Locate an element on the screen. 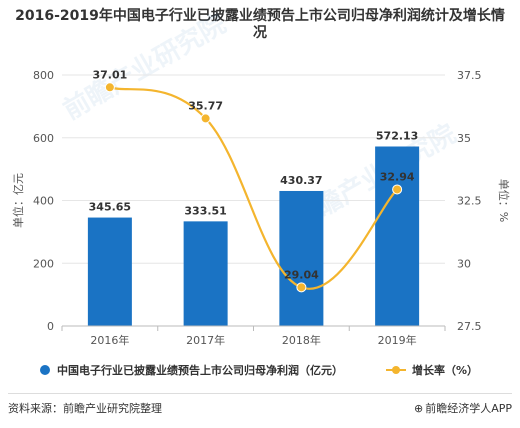 This screenshot has width=520, height=428. legend-line-label: 增长率（%） is located at coordinates (445, 370).